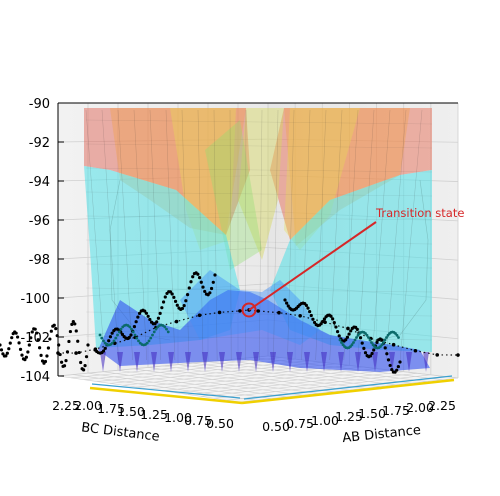  What do you see at coordinates (111, 408) in the screenshot?
I see `bc-tick-label: 1.75` at bounding box center [111, 408].